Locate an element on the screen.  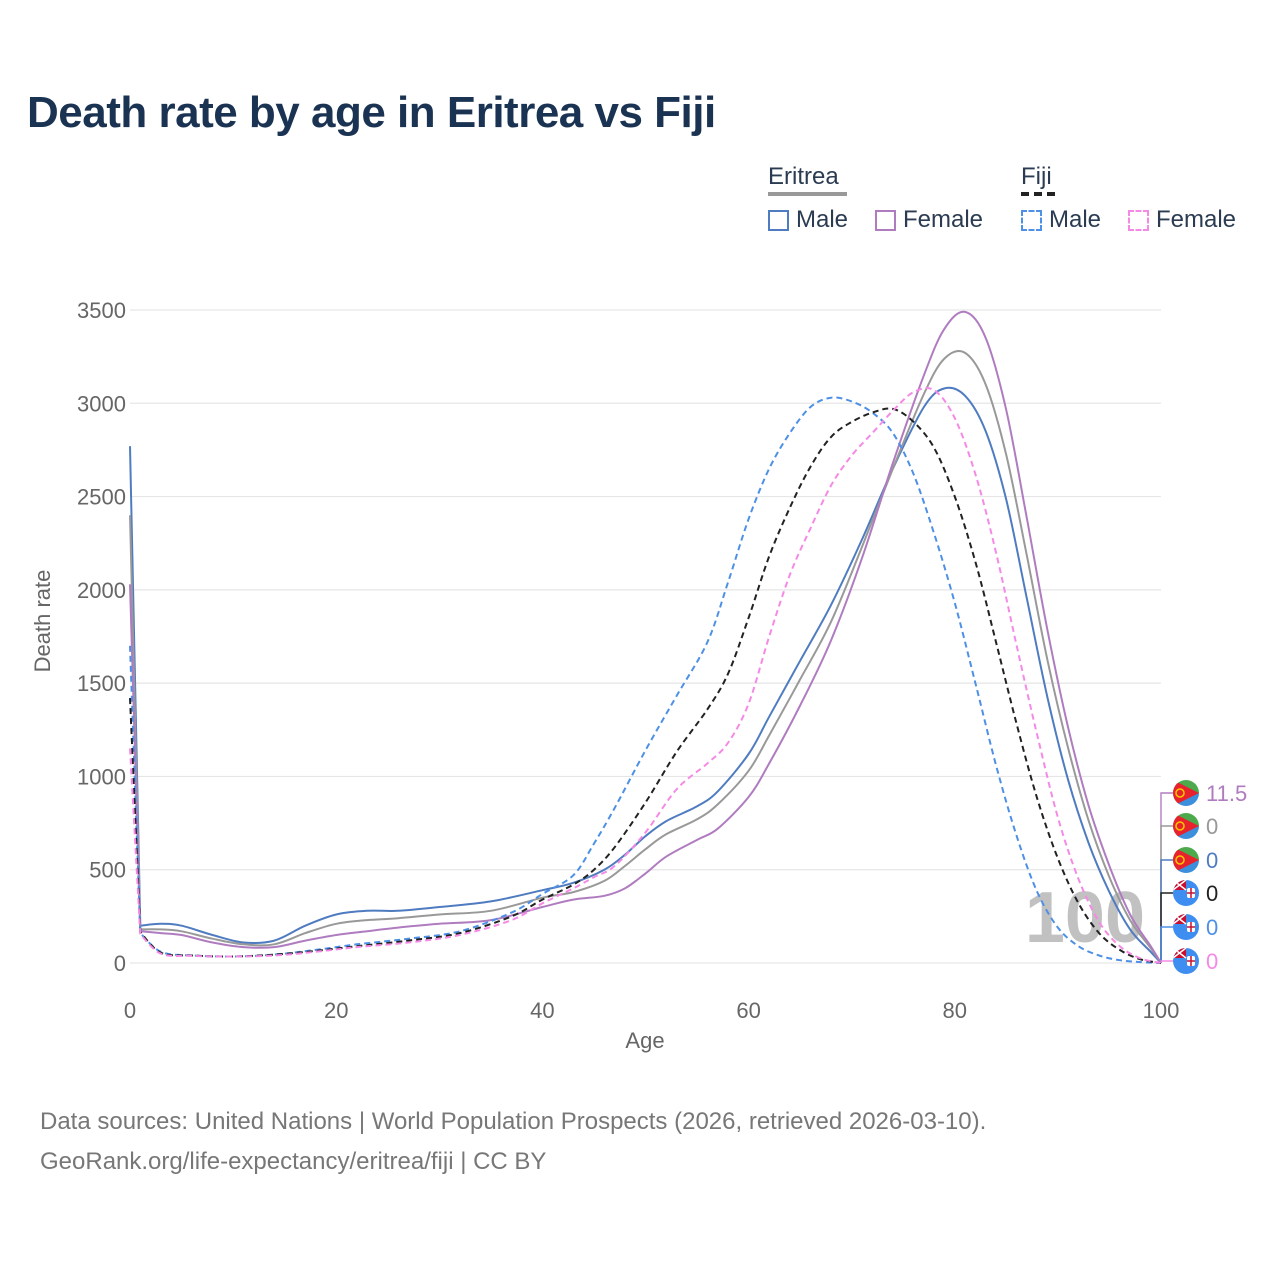
y-tick-label: 500 is located at coordinates (107, 870).